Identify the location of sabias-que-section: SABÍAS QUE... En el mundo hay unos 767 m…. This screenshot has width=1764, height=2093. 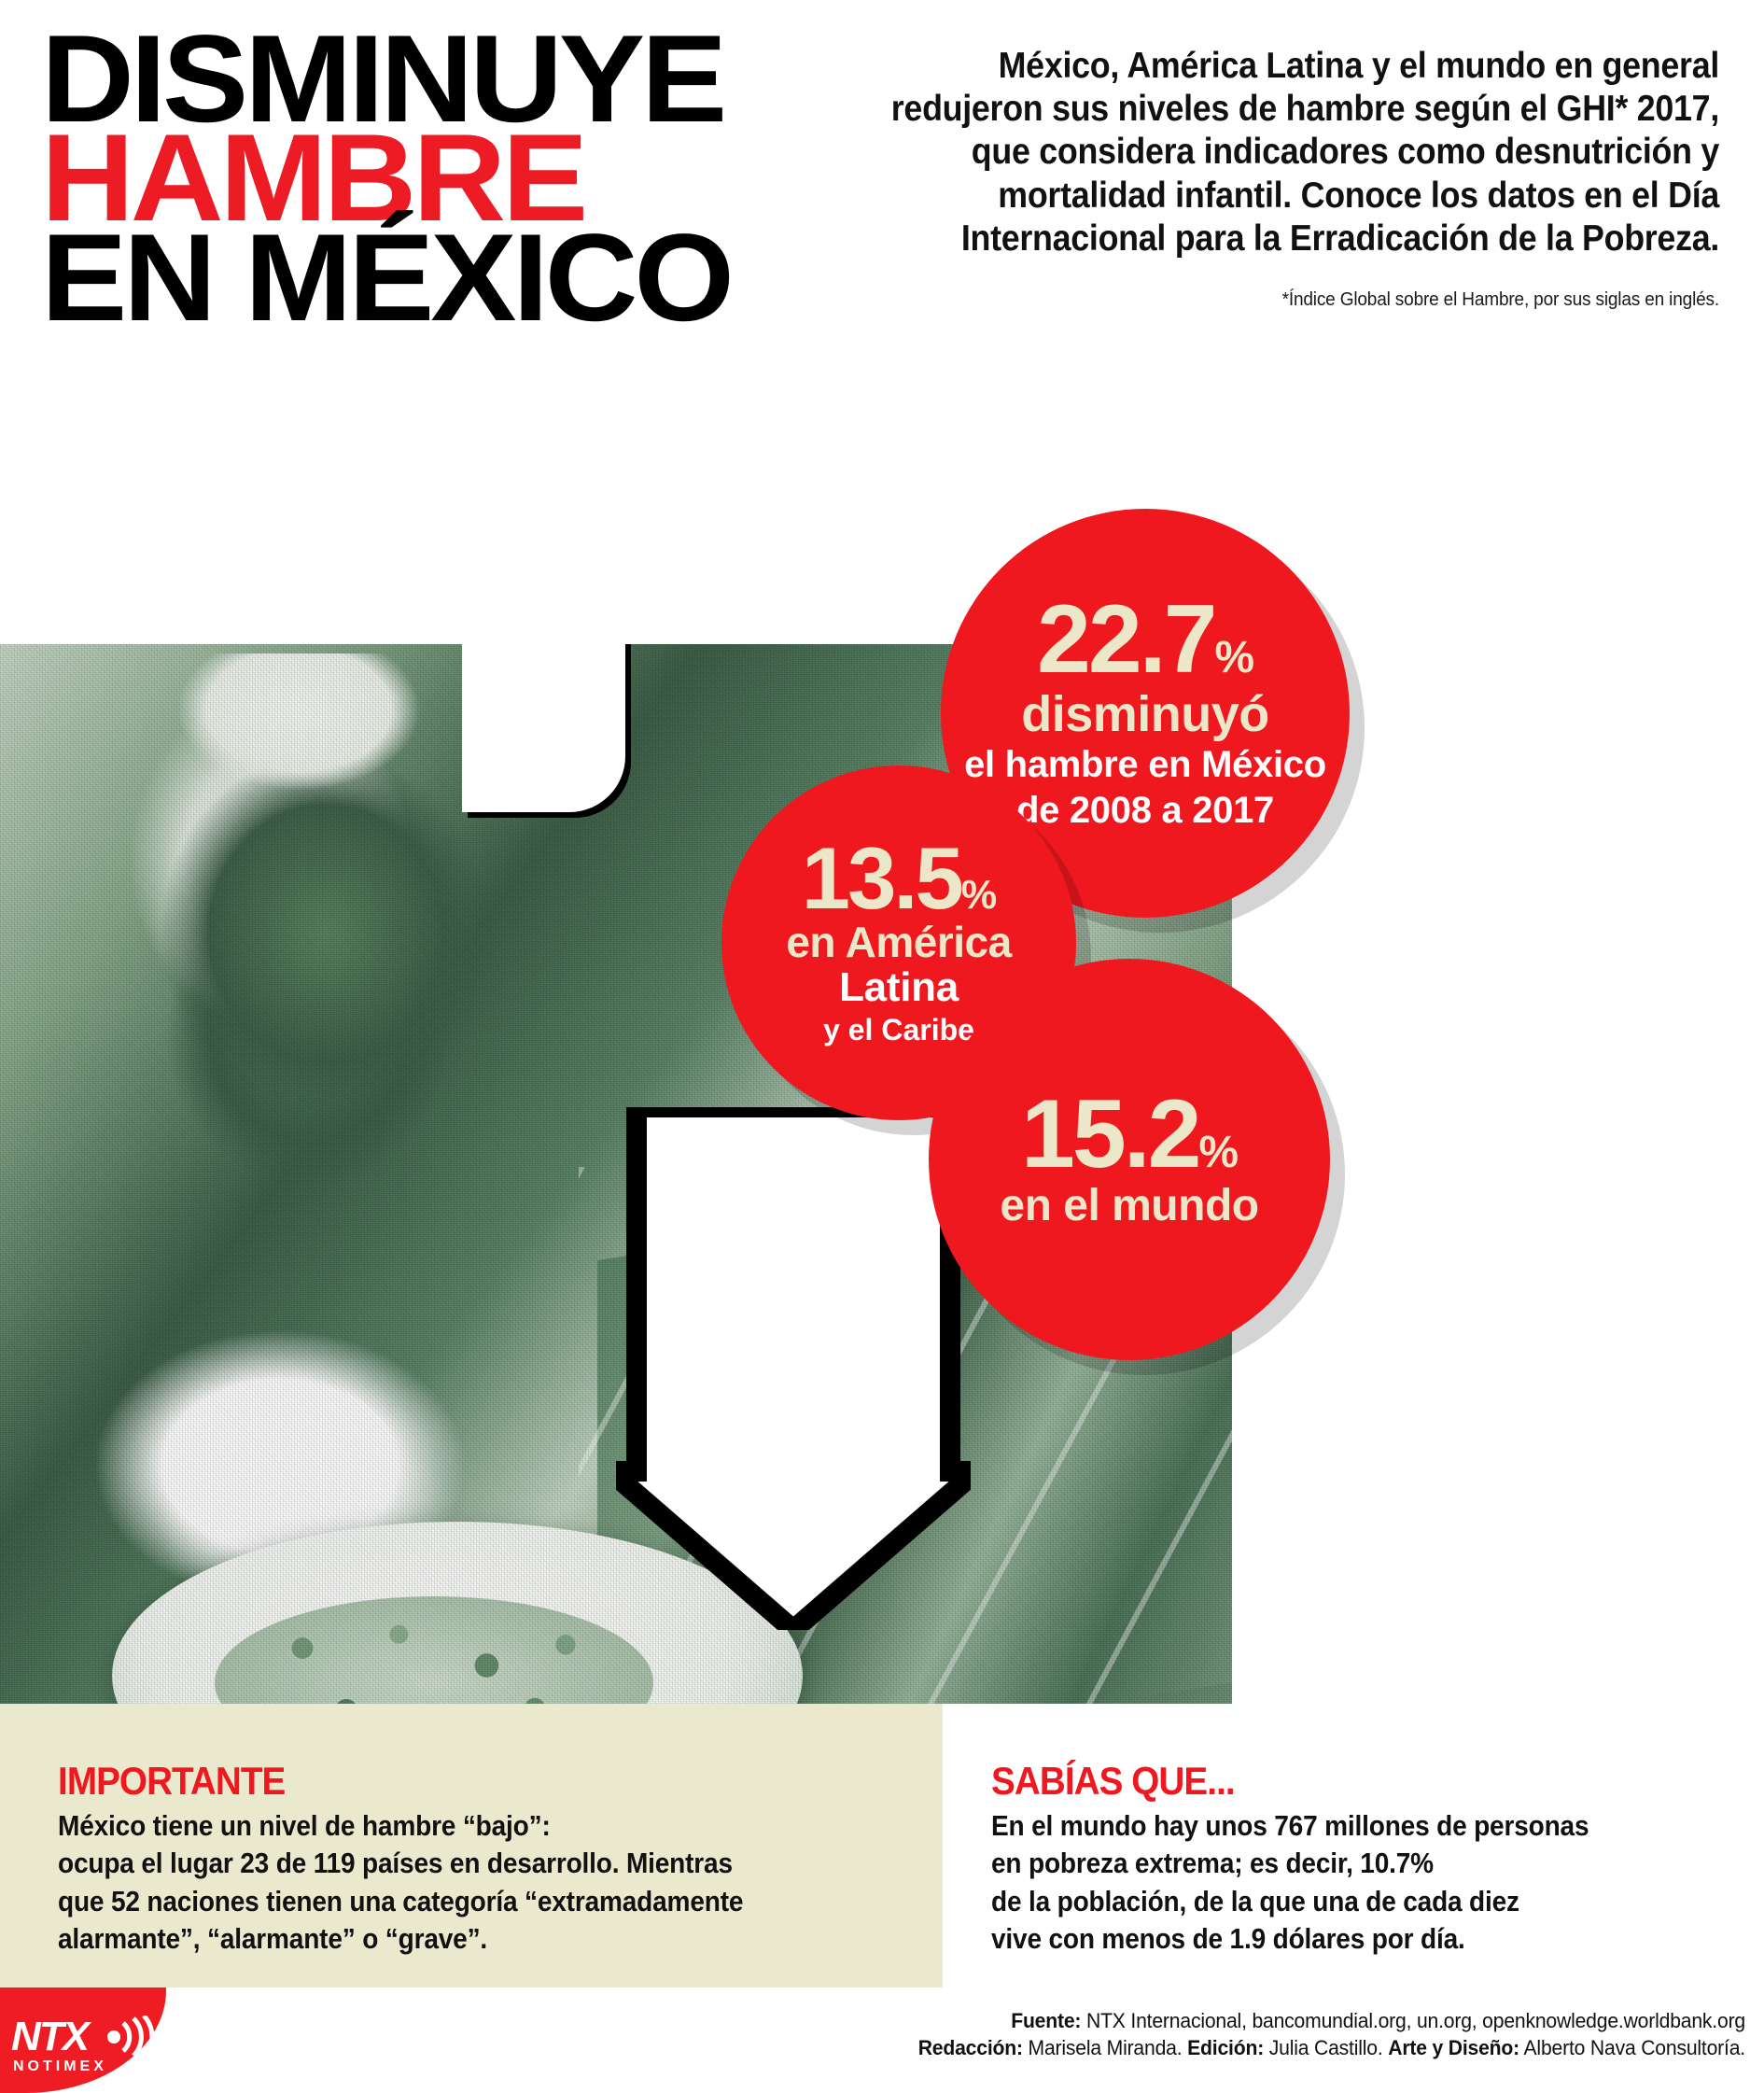
(1374, 1858).